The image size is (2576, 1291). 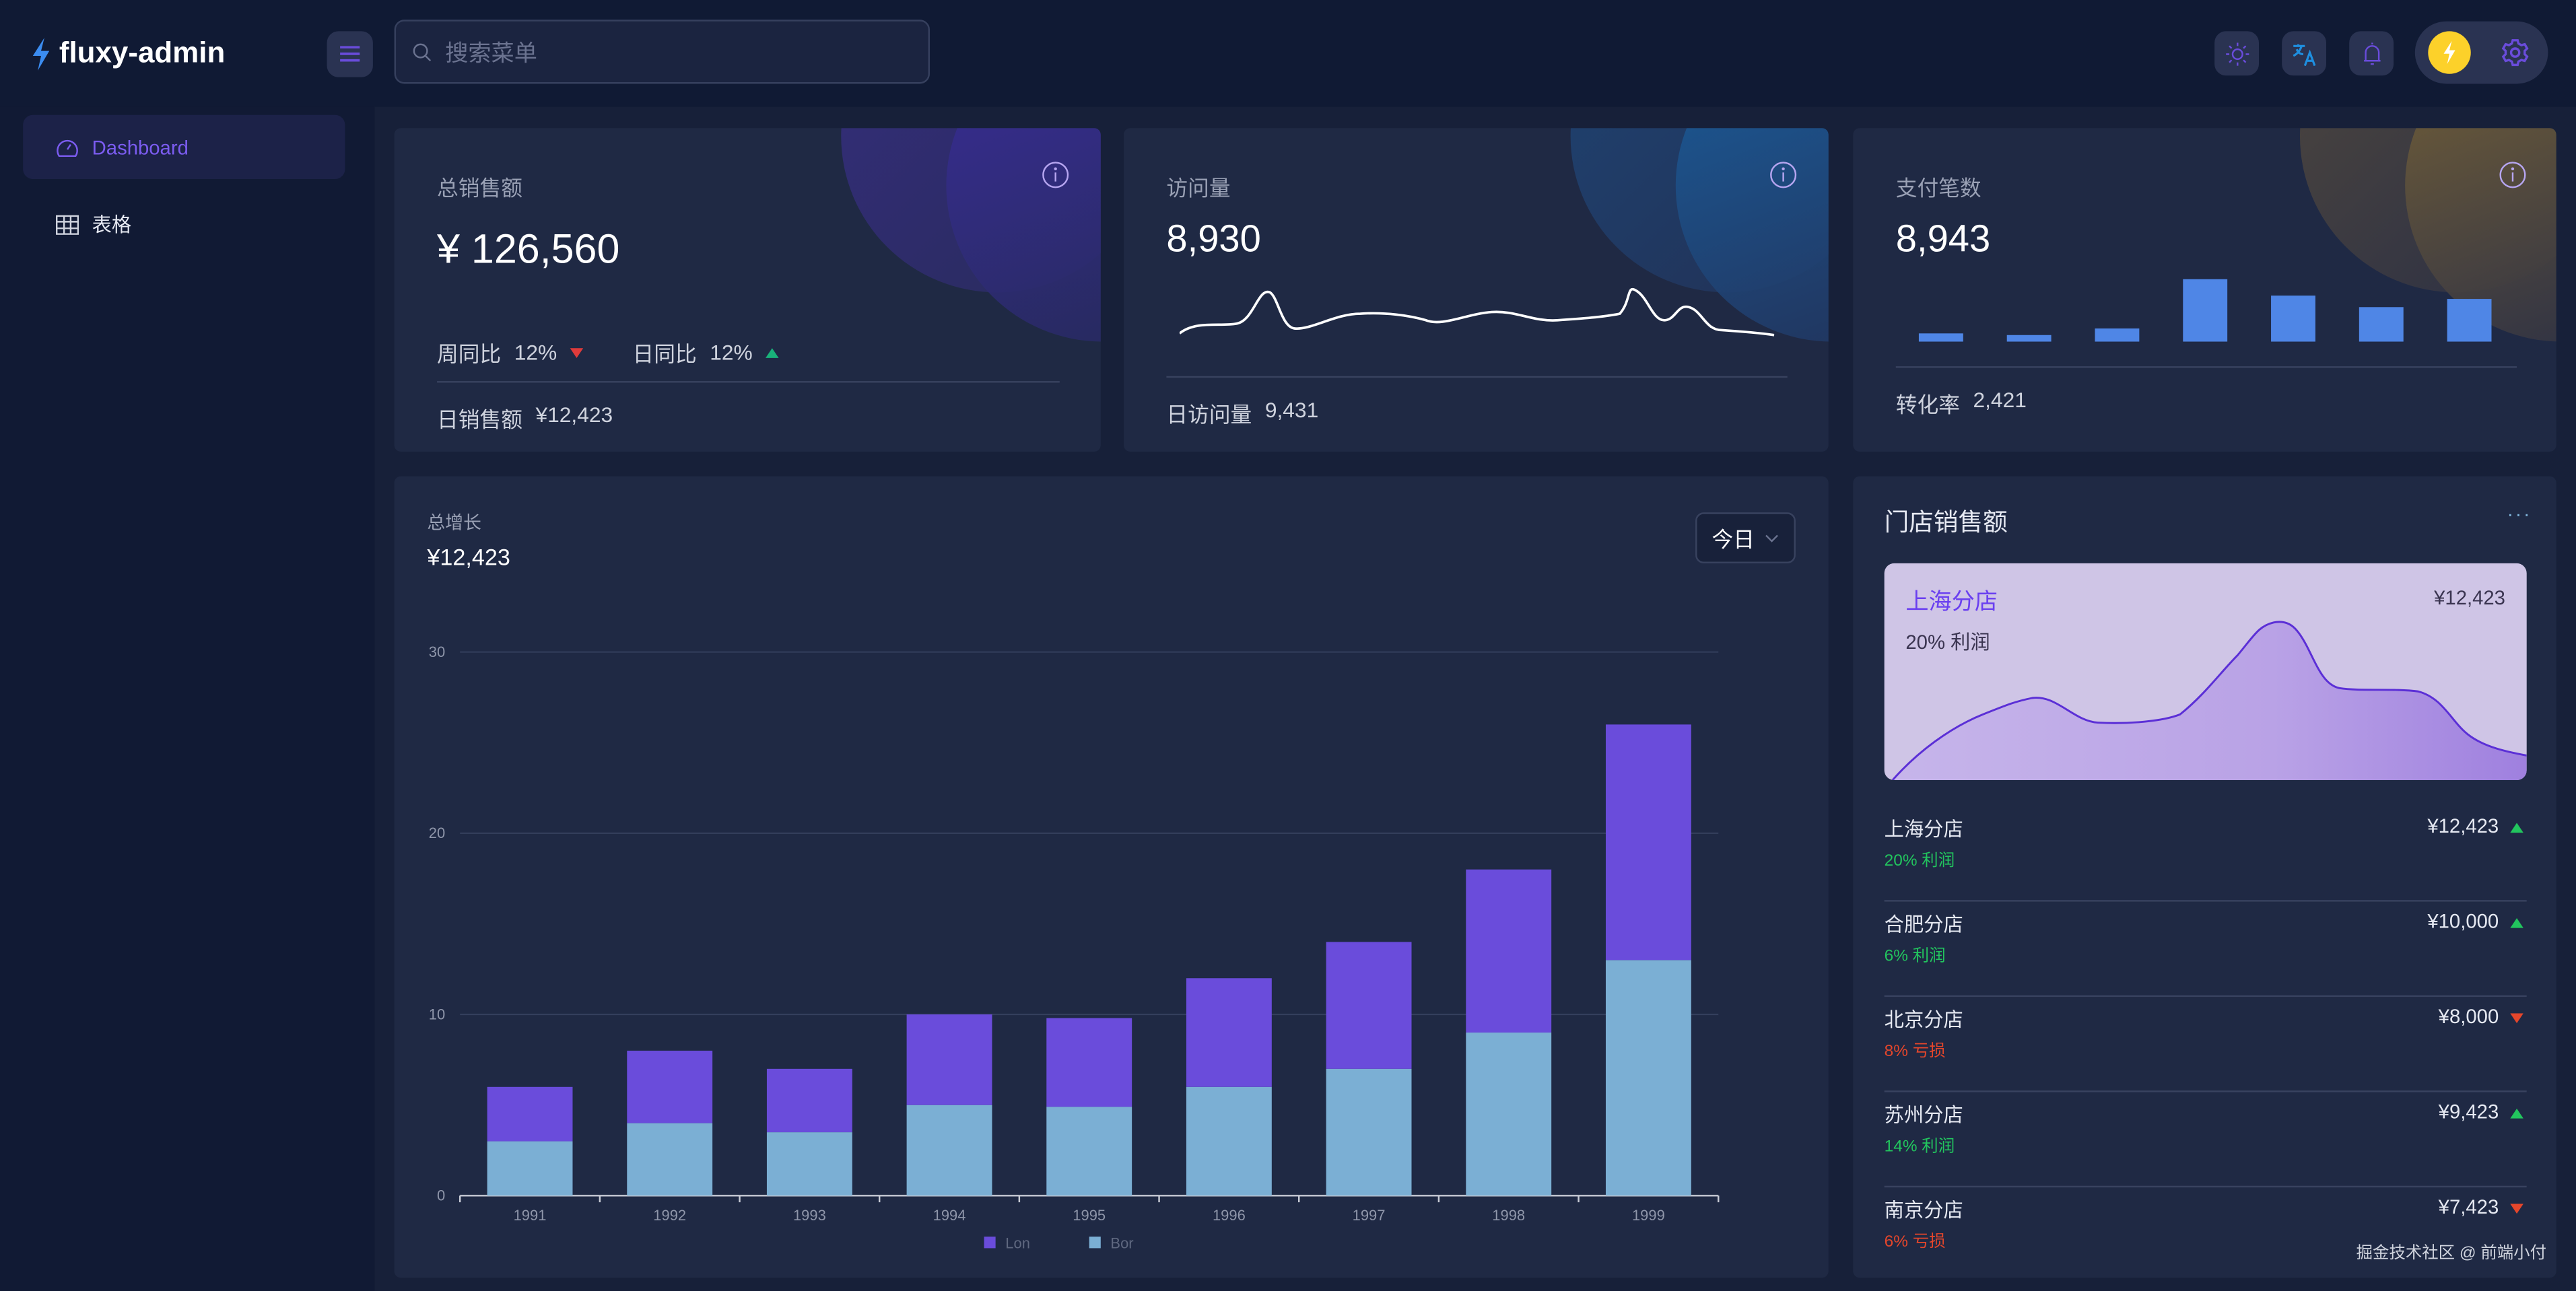 What do you see at coordinates (1943, 239) in the screenshot?
I see `card-value: 8,943` at bounding box center [1943, 239].